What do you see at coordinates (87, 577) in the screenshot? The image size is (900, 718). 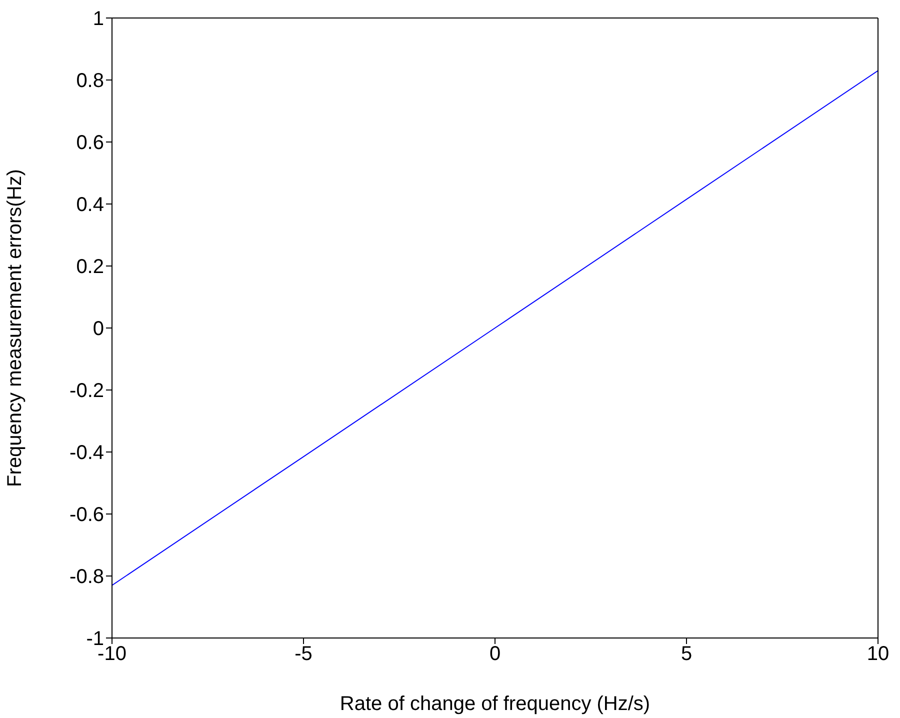 I see `y-tick-label: -0.8` at bounding box center [87, 577].